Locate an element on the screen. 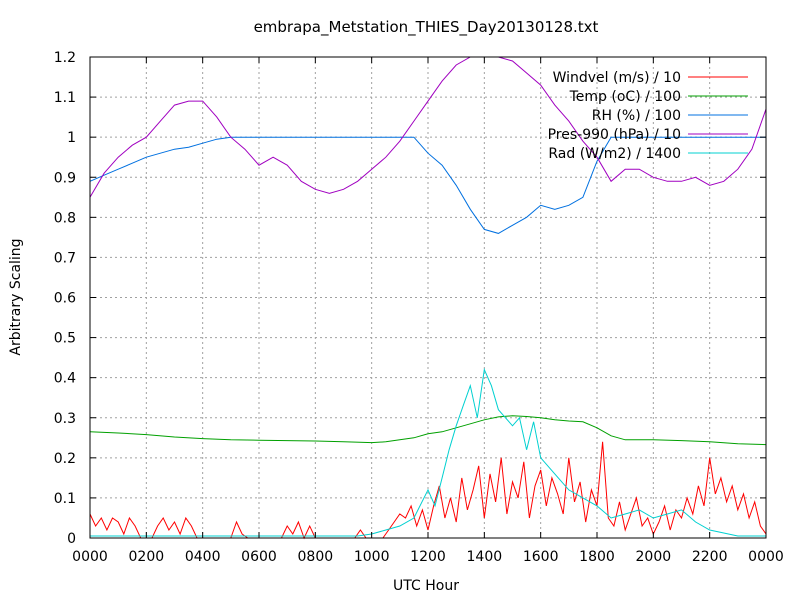 Image resolution: width=800 pixels, height=604 pixels. y-tick-label: 1.2 is located at coordinates (65, 58).